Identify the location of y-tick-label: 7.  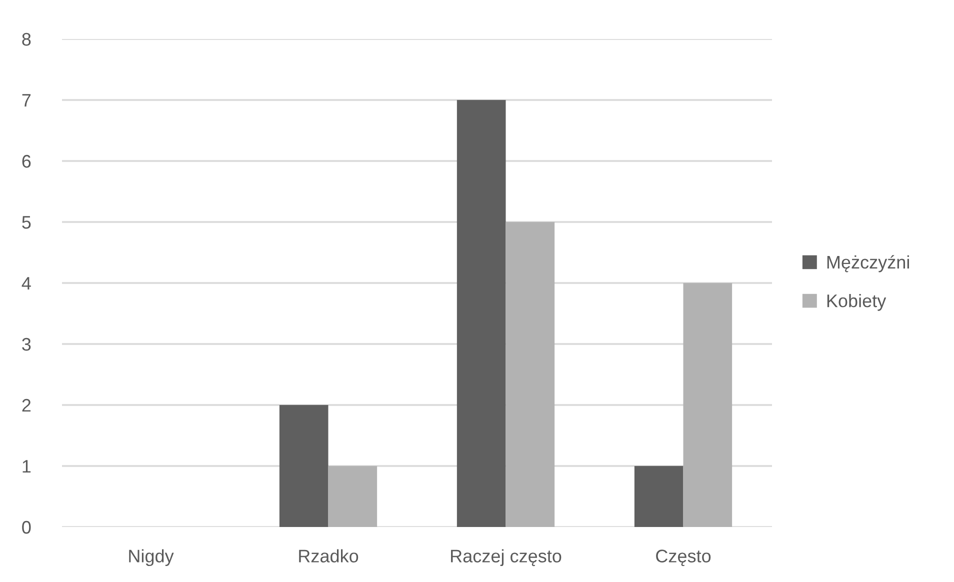
(26, 100).